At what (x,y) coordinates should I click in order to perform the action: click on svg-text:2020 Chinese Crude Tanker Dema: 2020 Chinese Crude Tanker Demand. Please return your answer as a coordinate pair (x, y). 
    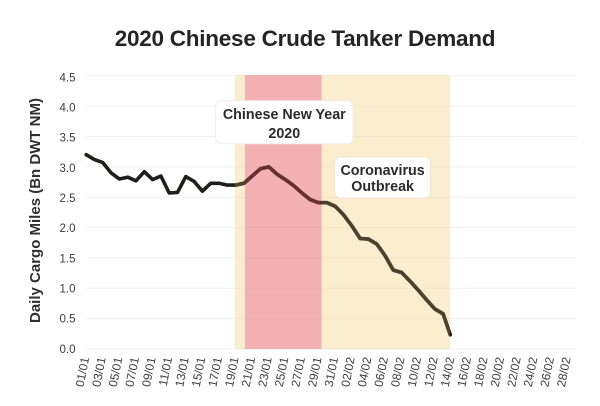
    Looking at the image, I should click on (305, 38).